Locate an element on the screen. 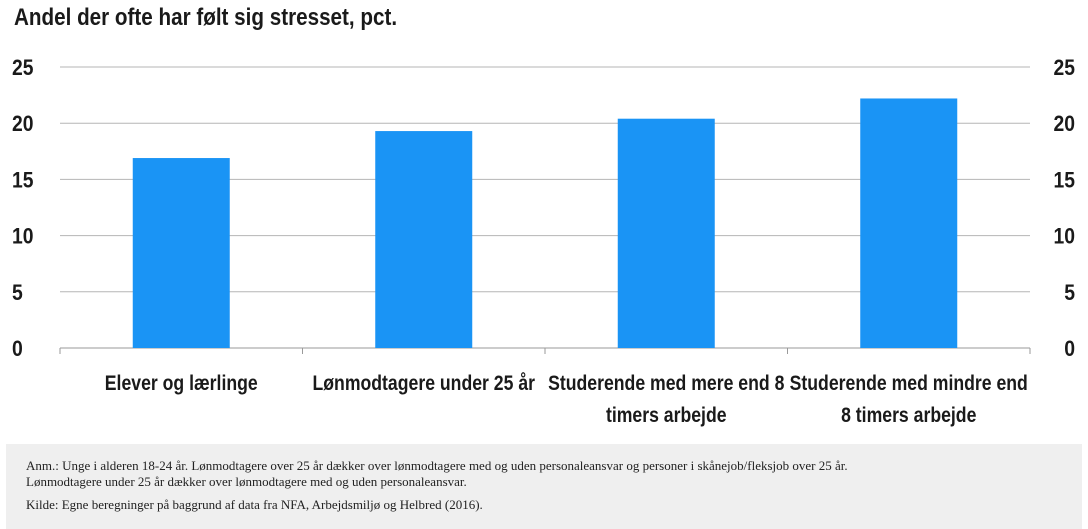  y-tick-label-right: 10 is located at coordinates (1065, 236).